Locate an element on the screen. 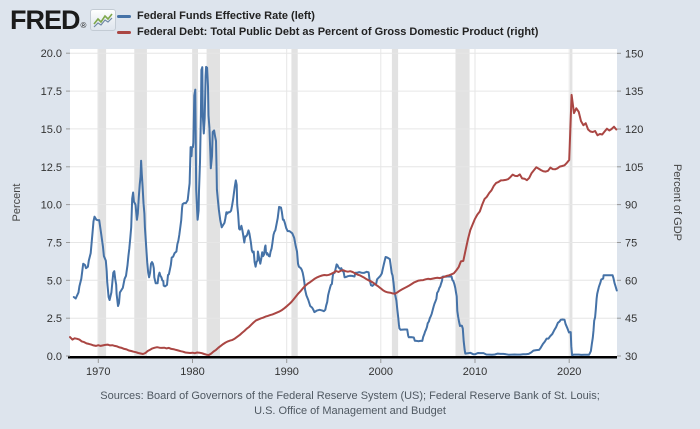 The width and height of the screenshot is (700, 429). left-tick-label: 20.0 is located at coordinates (51, 54).